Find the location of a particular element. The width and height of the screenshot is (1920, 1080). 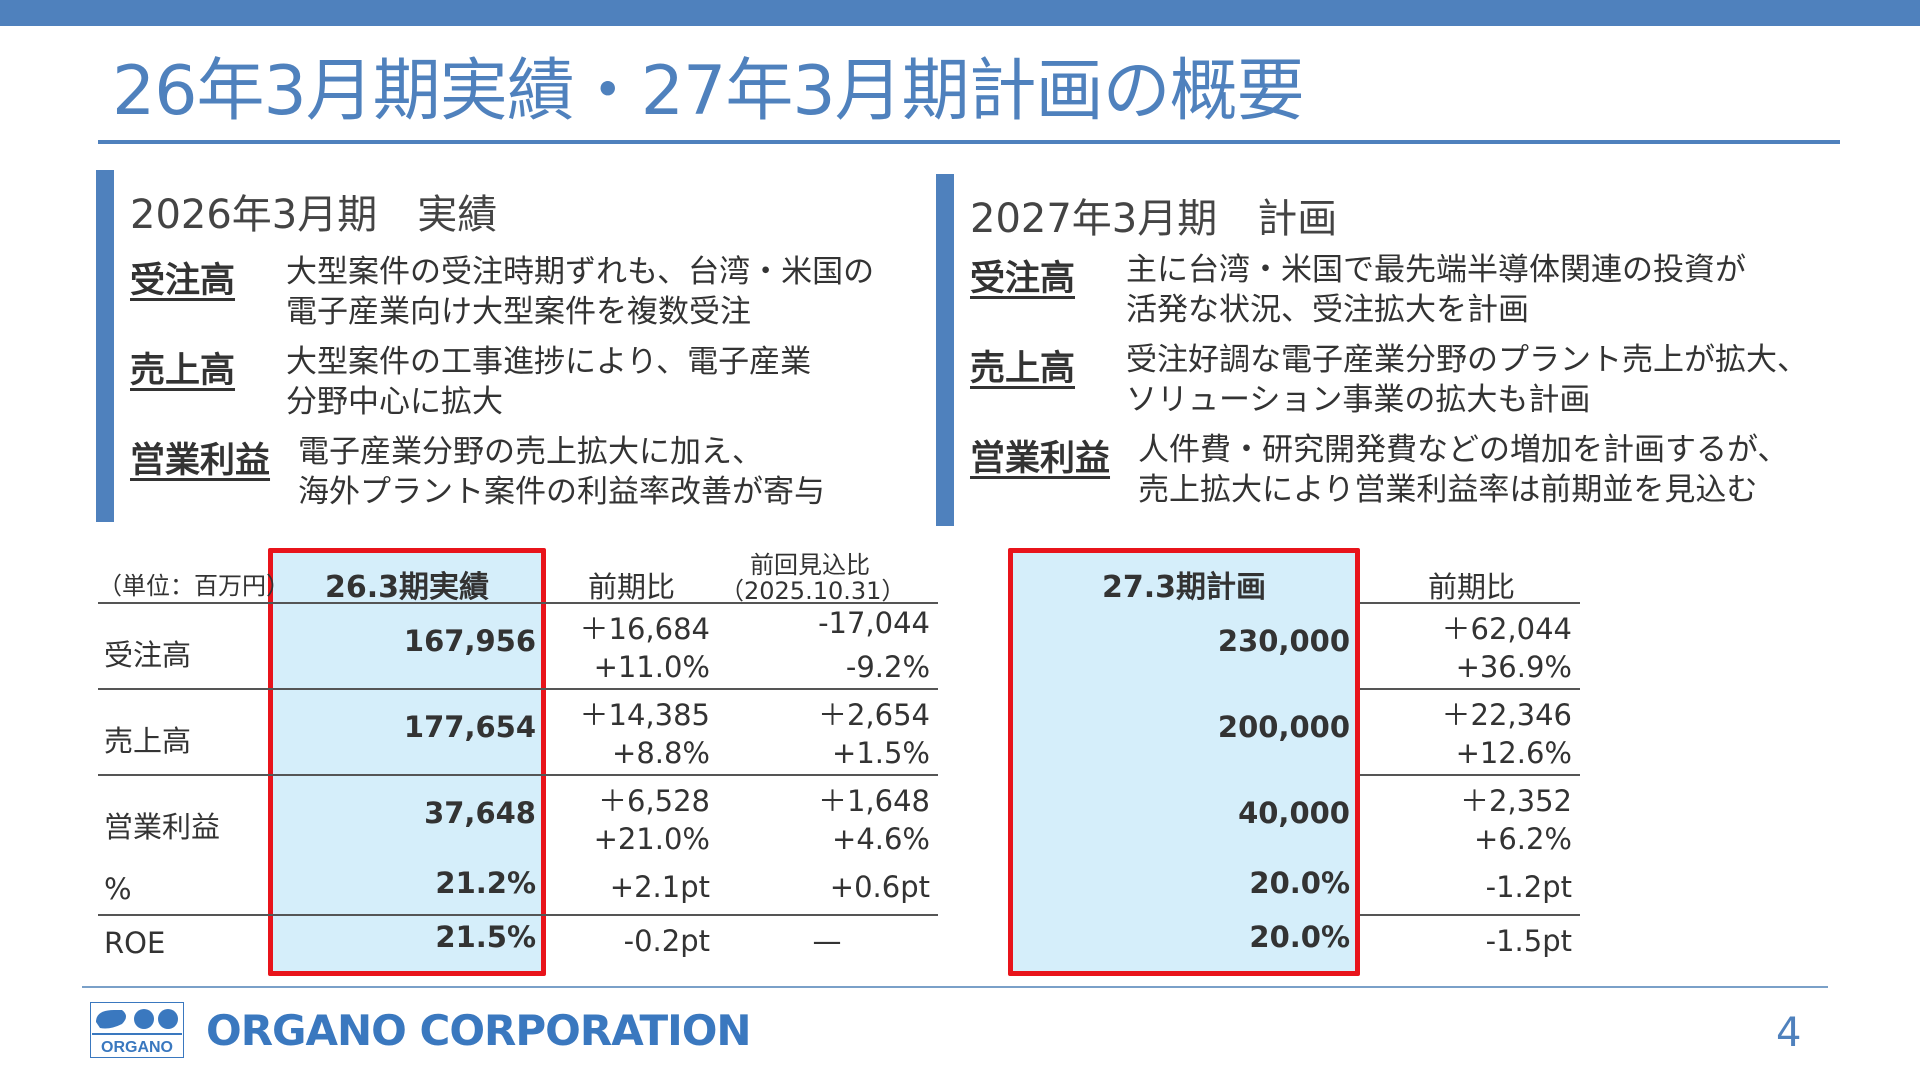

description-line: 主に台湾・米国で最先端半導体関連の投資が is located at coordinates (1436, 270).